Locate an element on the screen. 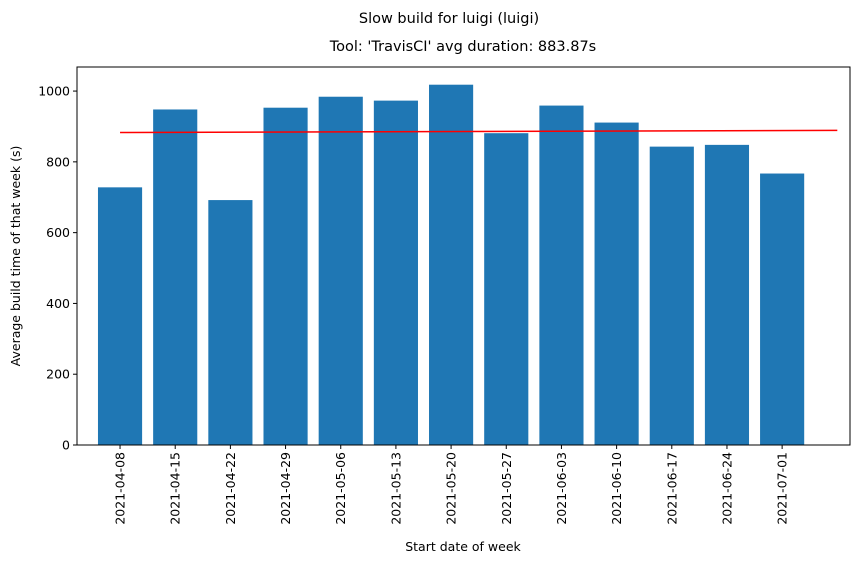  trend-group is located at coordinates (479, 131).